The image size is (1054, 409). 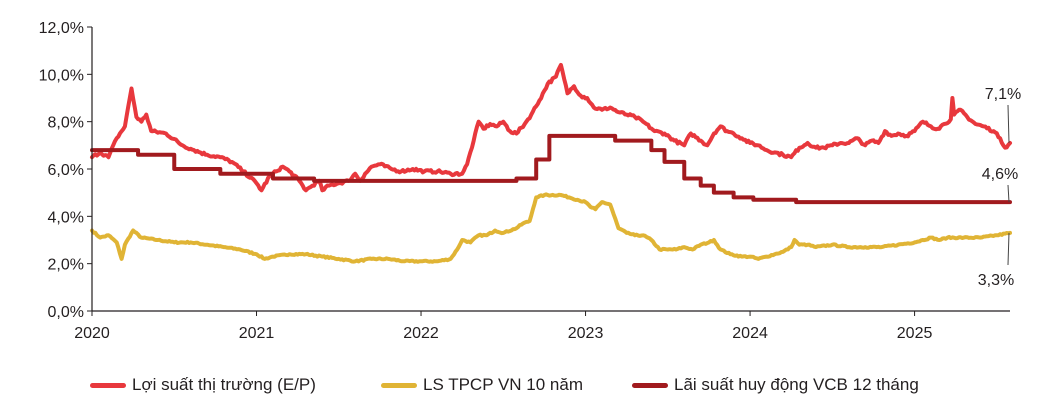 I want to click on y-tick-label: 2,0%, so click(x=66, y=265).